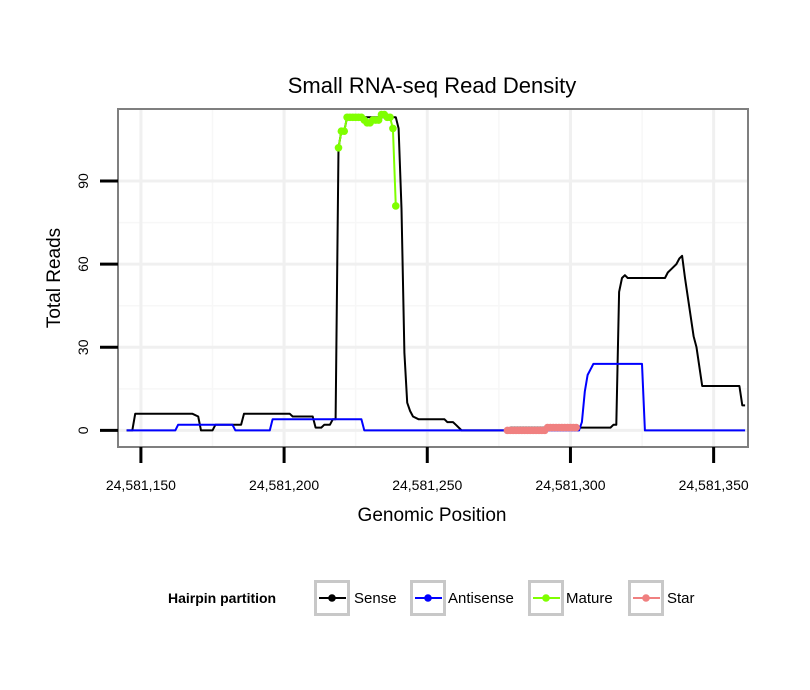  Describe the element at coordinates (481, 598) in the screenshot. I see `legend-label-antisense: Antisense` at that location.